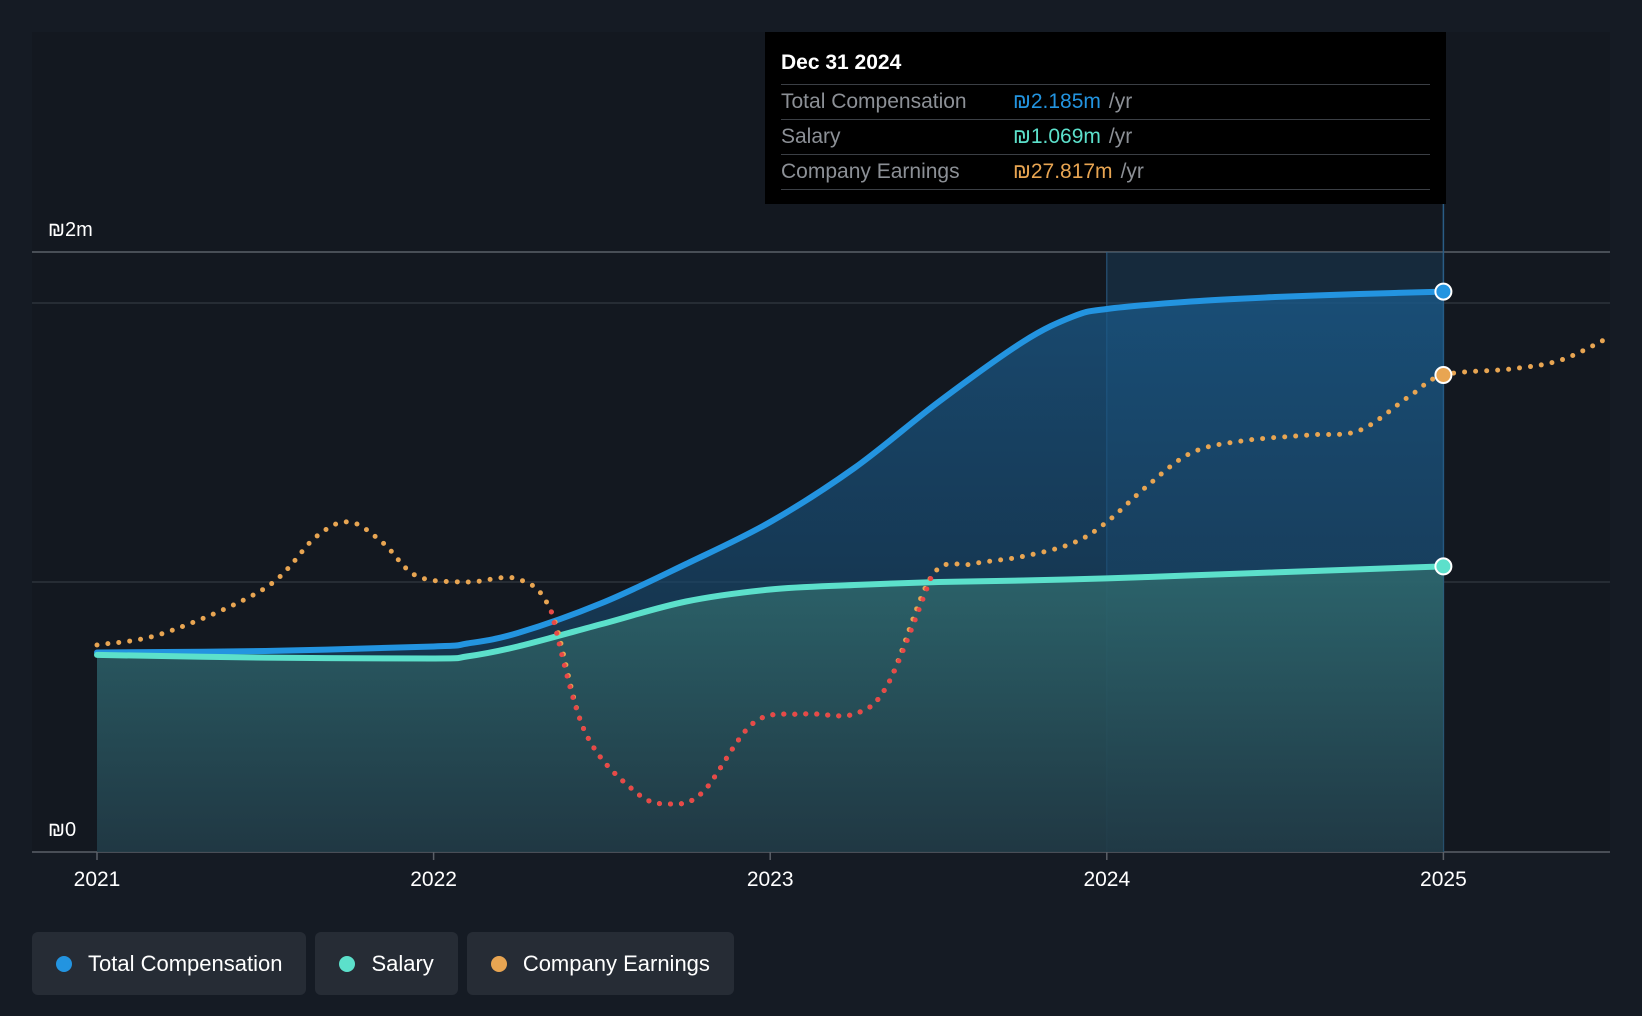  What do you see at coordinates (1057, 136) in the screenshot?
I see `tooltip-value: ₪1.069m` at bounding box center [1057, 136].